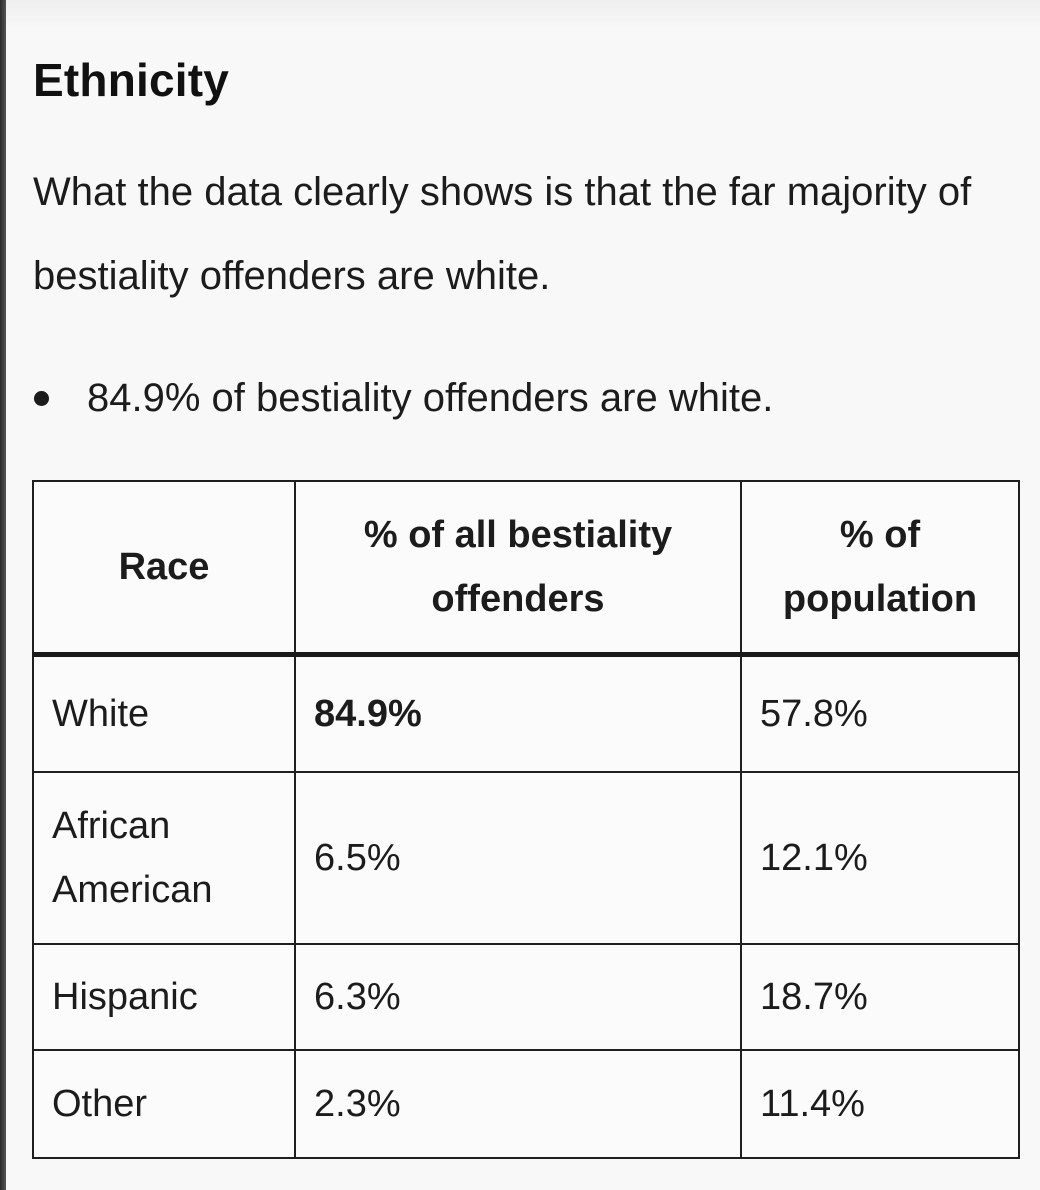 The width and height of the screenshot is (1040, 1190). What do you see at coordinates (430, 398) in the screenshot?
I see `bullet-text: 84.9% of bestiality offenders are white.` at bounding box center [430, 398].